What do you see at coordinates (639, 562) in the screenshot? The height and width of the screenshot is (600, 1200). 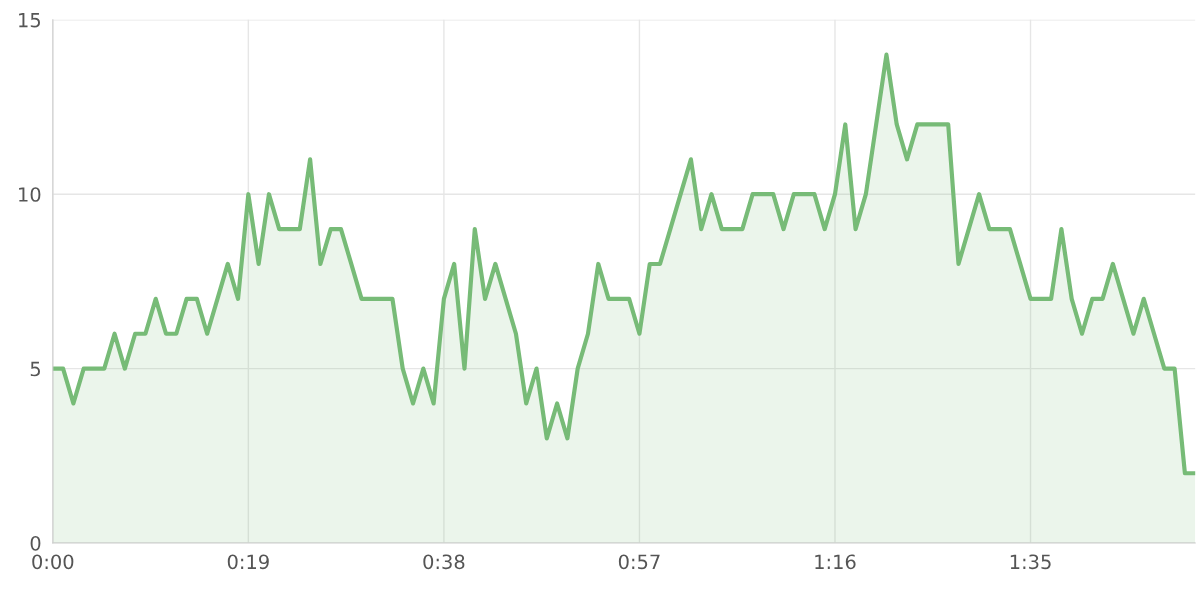 I see `x-tick-label: 0:57` at bounding box center [639, 562].